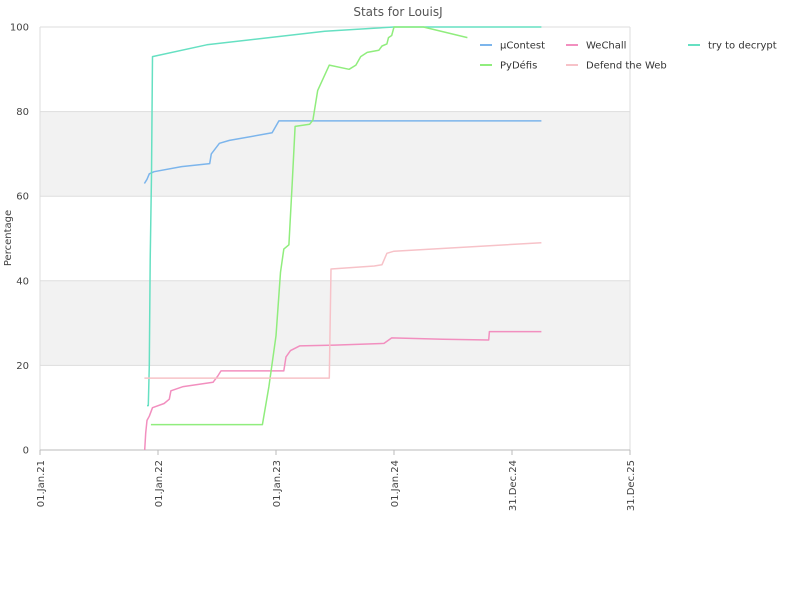 The height and width of the screenshot is (600, 800). What do you see at coordinates (606, 46) in the screenshot?
I see `legend-label: WeChall` at bounding box center [606, 46].